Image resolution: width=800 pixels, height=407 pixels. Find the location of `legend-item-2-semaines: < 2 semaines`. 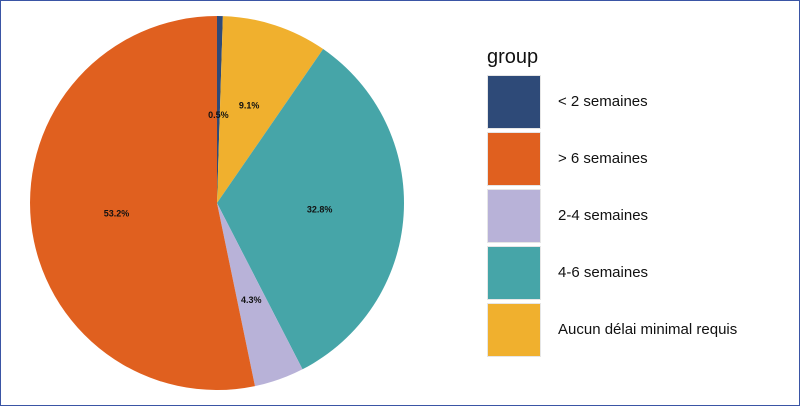

legend-item-2-semaines: < 2 semaines is located at coordinates (612, 101).